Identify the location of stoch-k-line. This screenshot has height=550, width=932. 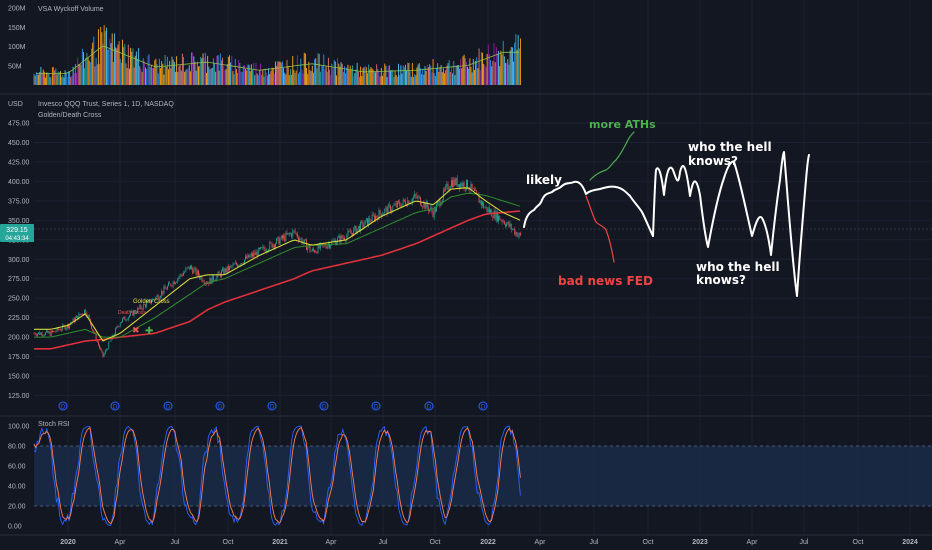
(277, 476).